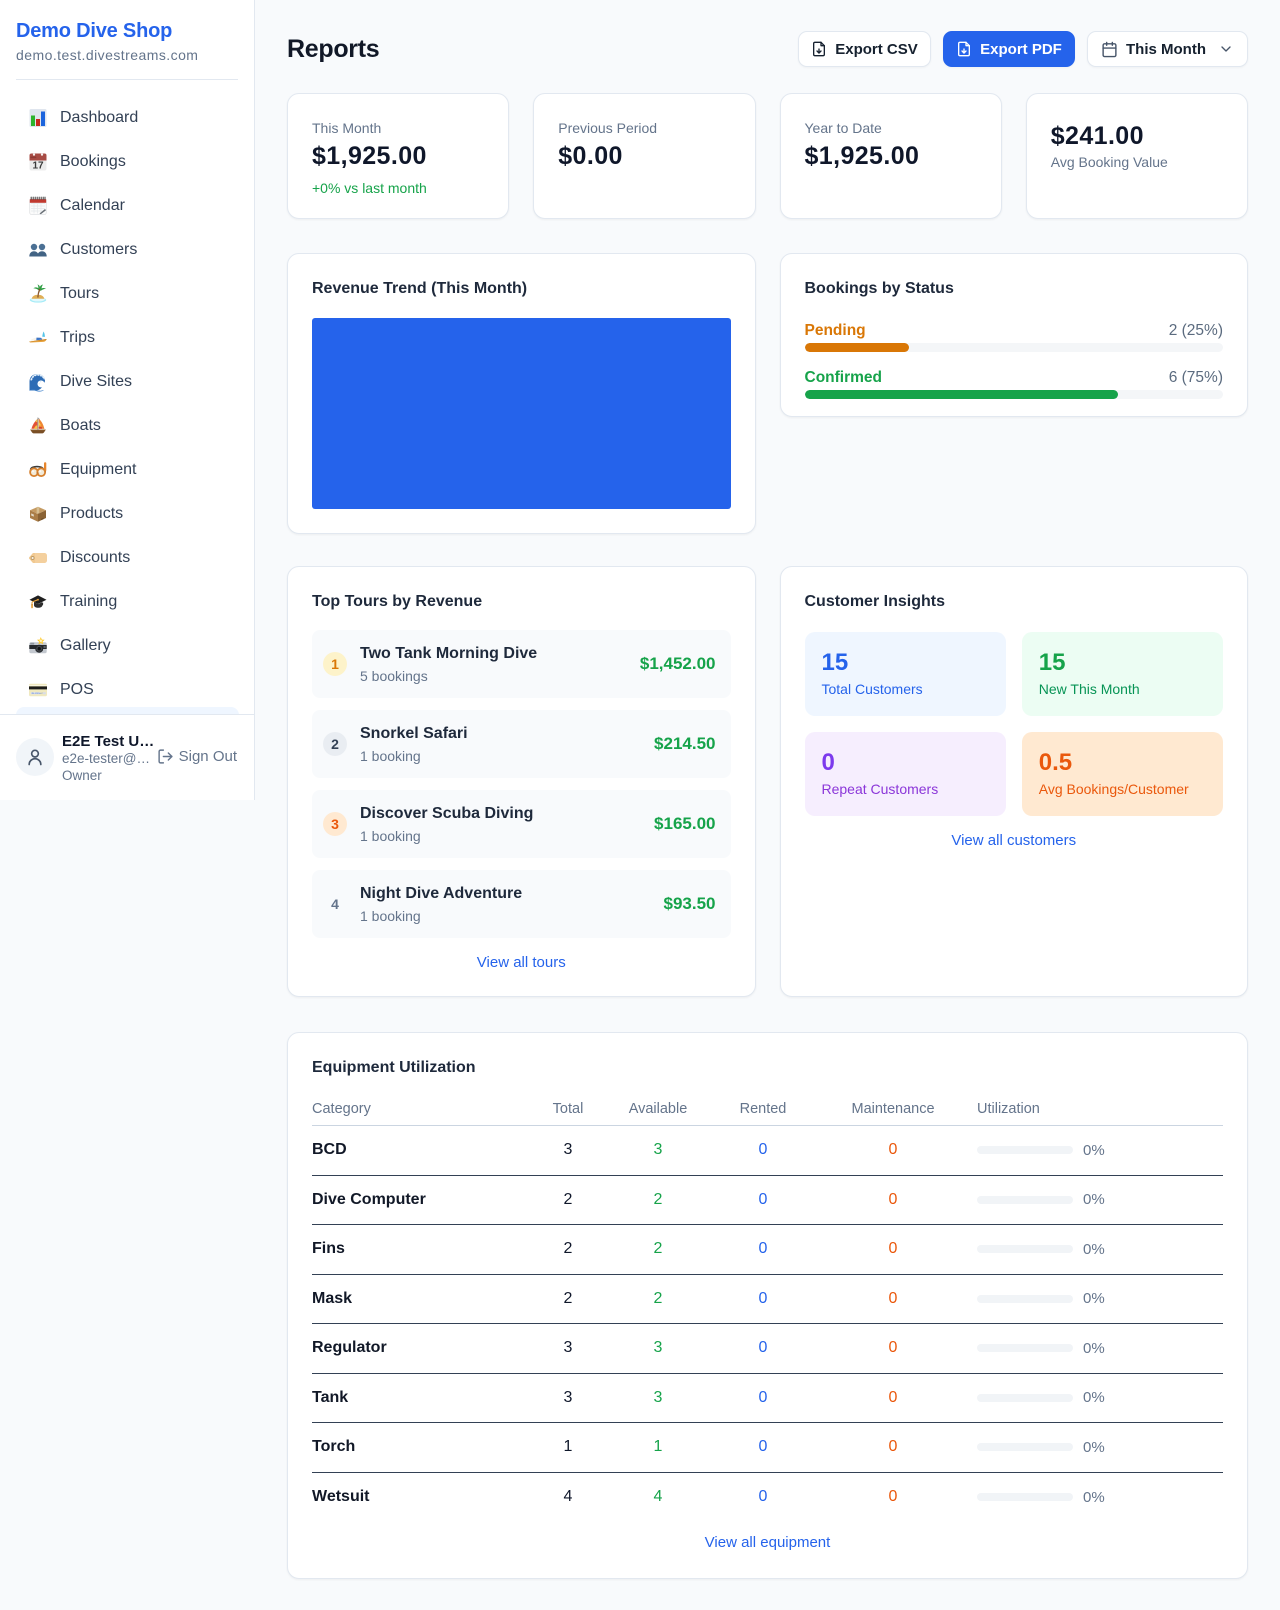 The image size is (1280, 1610). What do you see at coordinates (38, 166) in the screenshot?
I see `svg-text: 17` at bounding box center [38, 166].